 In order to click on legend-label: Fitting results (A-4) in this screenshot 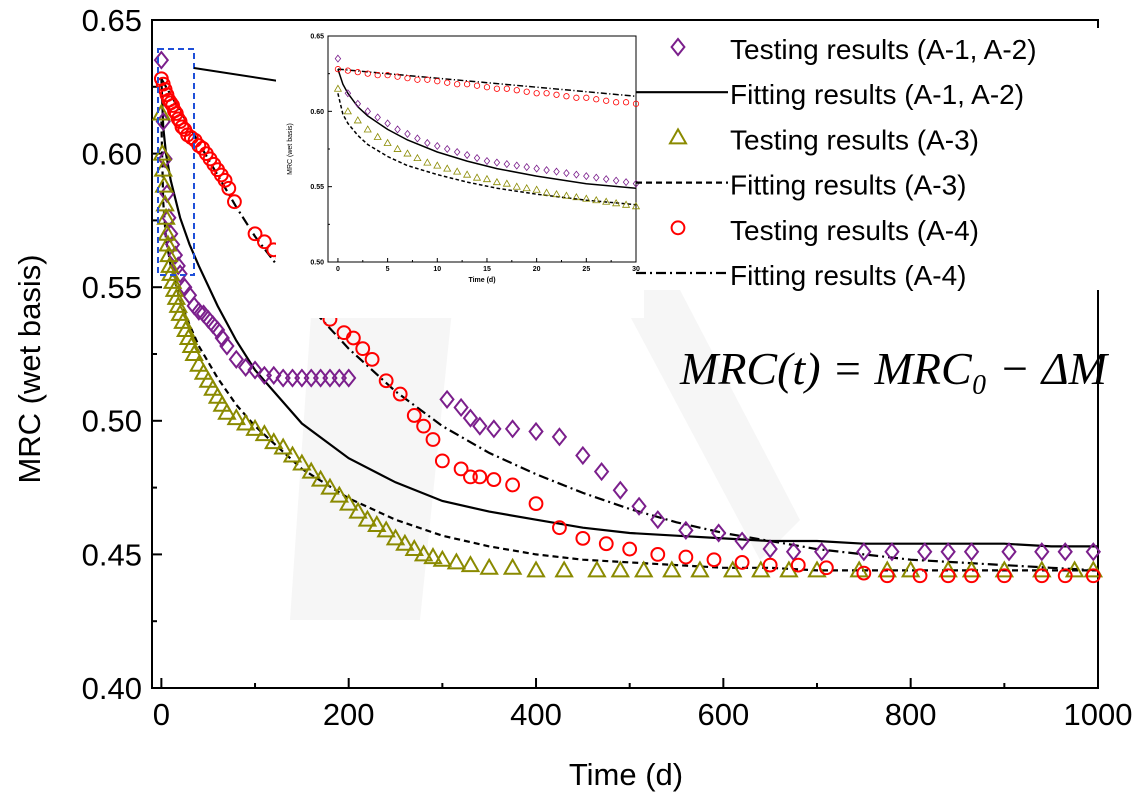, I will do `click(848, 275)`.